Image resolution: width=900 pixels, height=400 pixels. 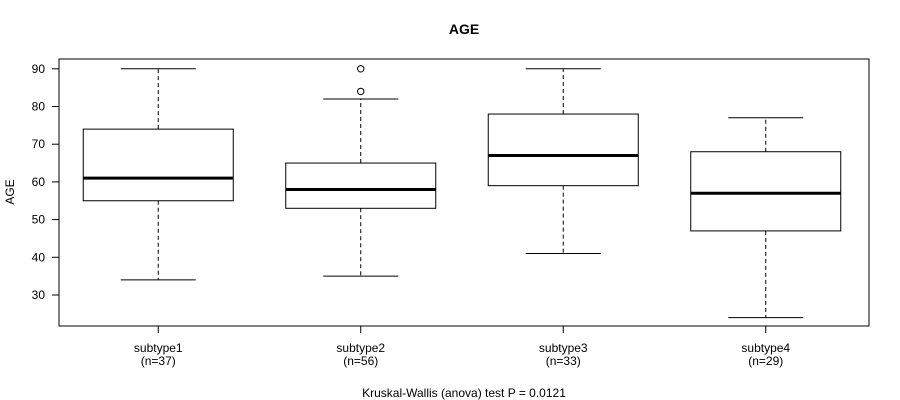 I want to click on x-tick-label: subtype2, so click(x=360, y=348).